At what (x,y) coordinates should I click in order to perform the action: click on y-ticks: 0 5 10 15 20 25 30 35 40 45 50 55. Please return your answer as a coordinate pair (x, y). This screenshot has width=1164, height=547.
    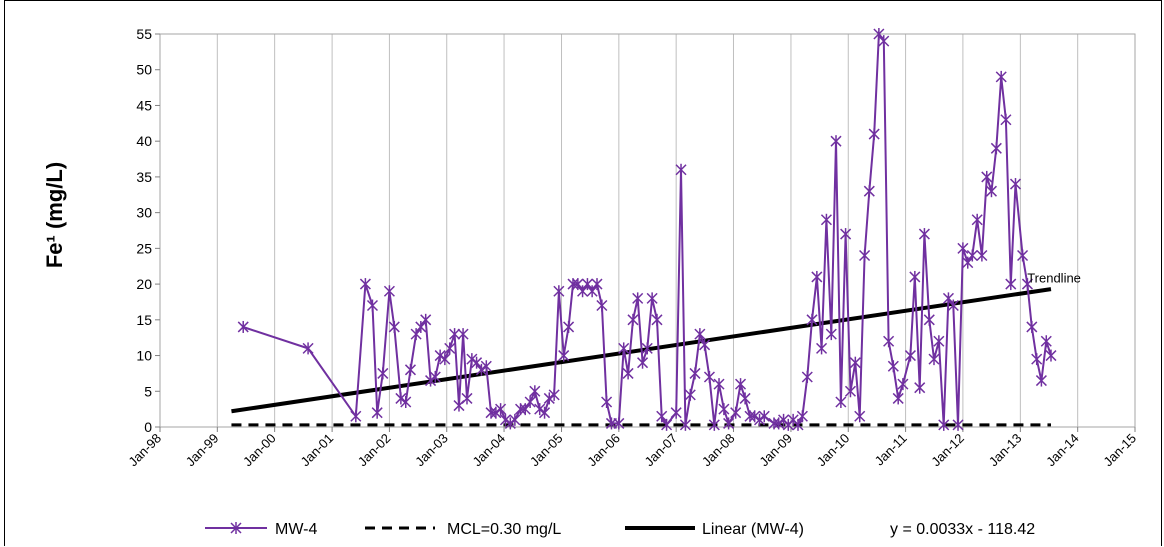
    Looking at the image, I should click on (148, 230).